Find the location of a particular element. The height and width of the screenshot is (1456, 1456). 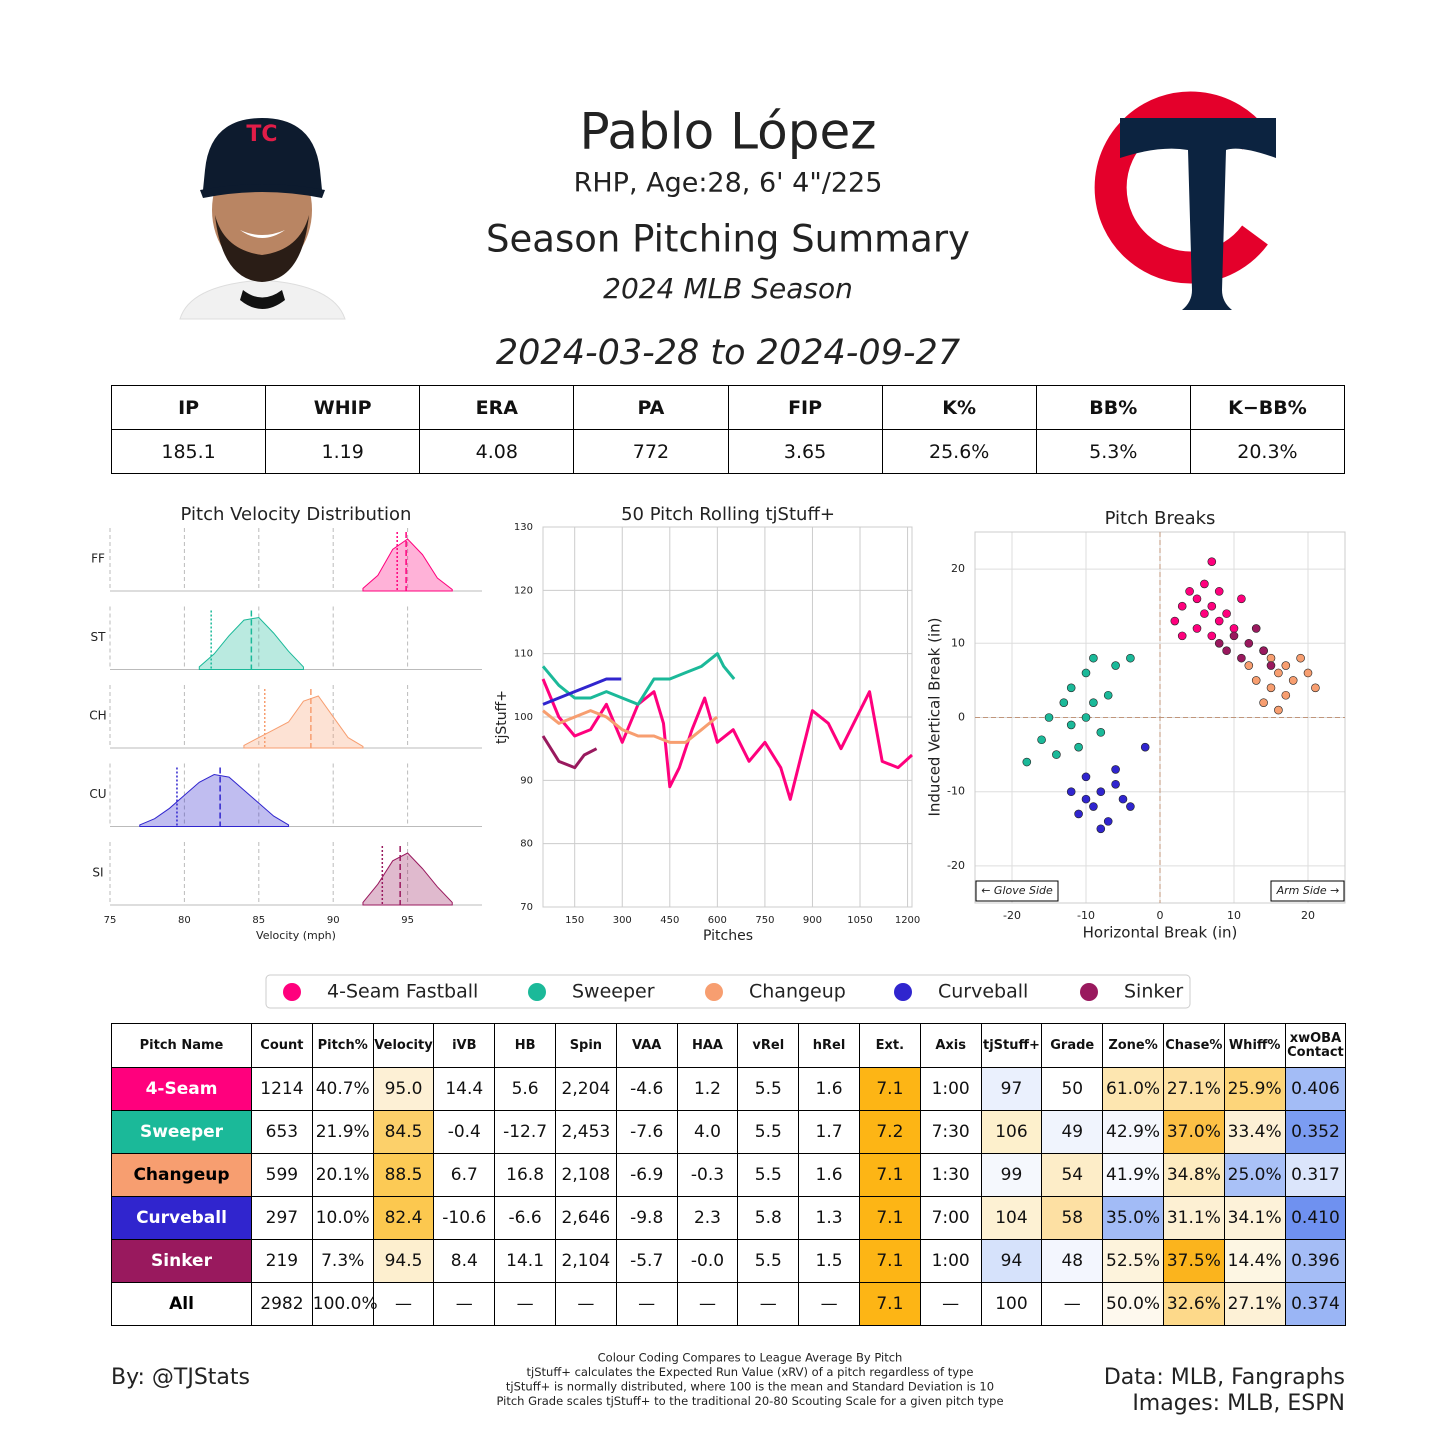

pitch-cell: 84.5 is located at coordinates (403, 1132).